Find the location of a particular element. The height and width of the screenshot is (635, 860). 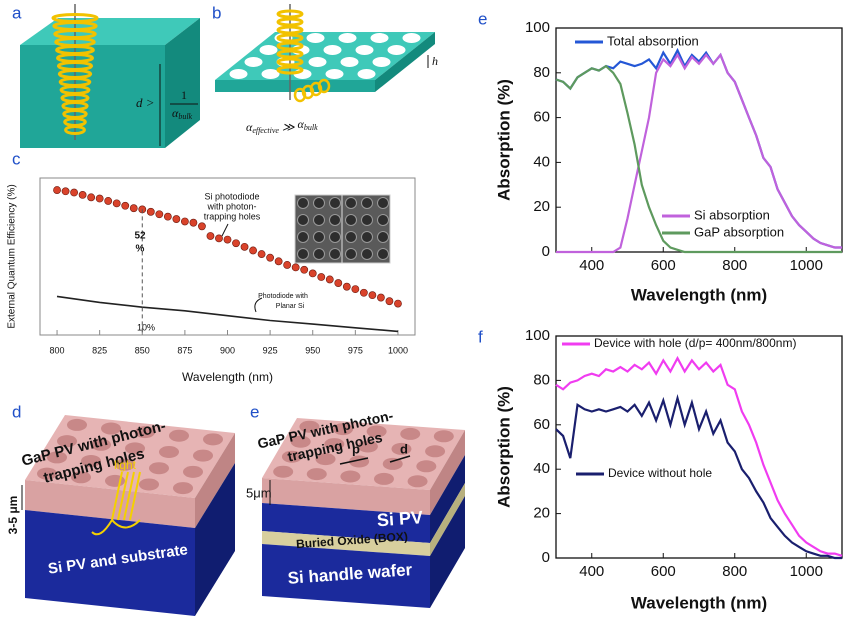

annotation-arrow is located at coordinates (225, 230).